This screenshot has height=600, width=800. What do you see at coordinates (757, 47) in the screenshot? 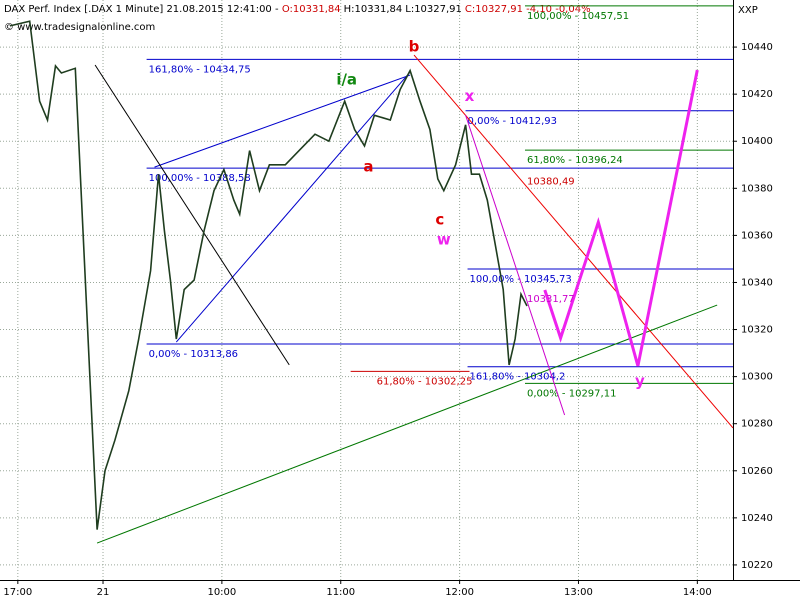
I see `y-tick-label: 10440` at bounding box center [757, 47].